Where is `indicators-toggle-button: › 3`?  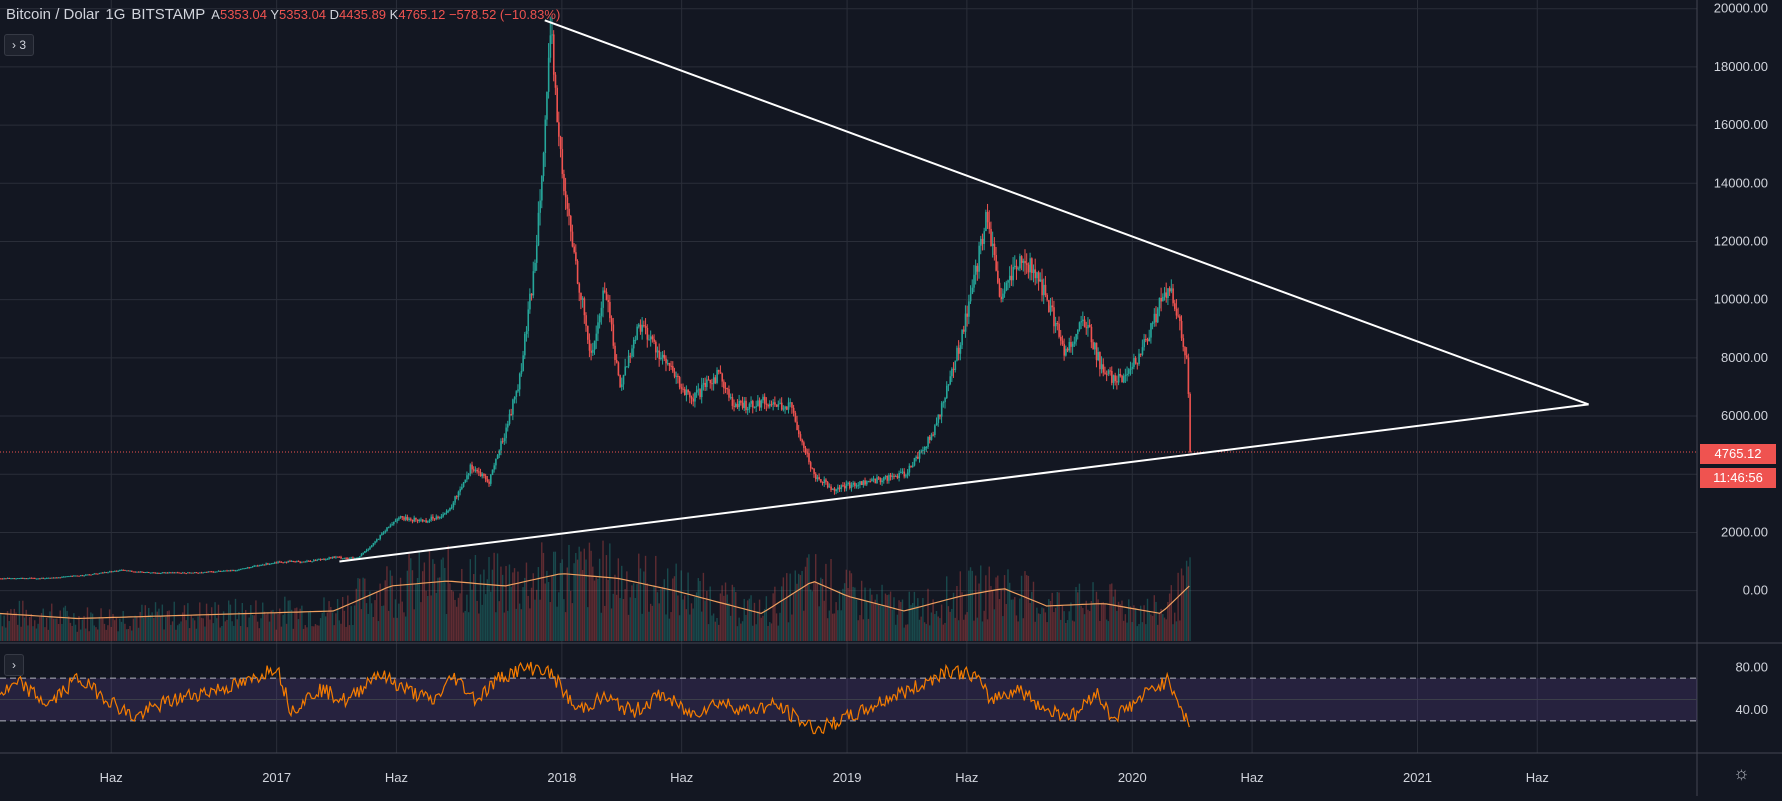
indicators-toggle-button: › 3 is located at coordinates (19, 45).